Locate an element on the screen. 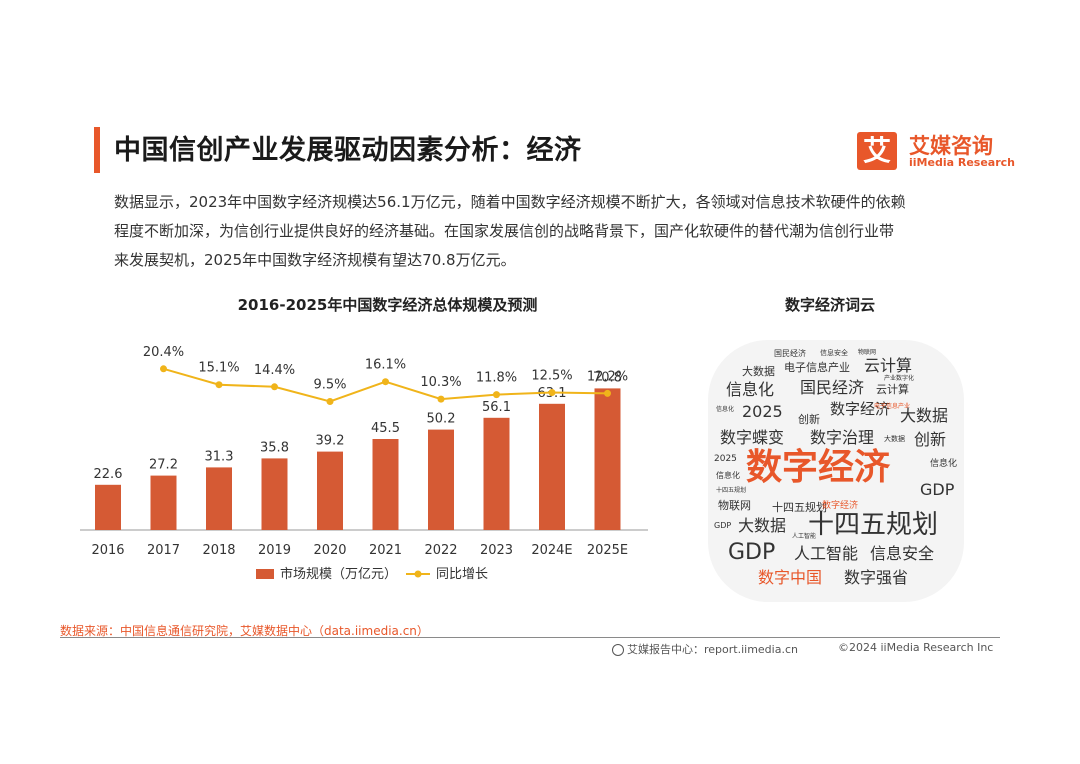  description-line: 来发展契机，2025年中国数字经济规模有望达70.8万亿元。 is located at coordinates (315, 260).